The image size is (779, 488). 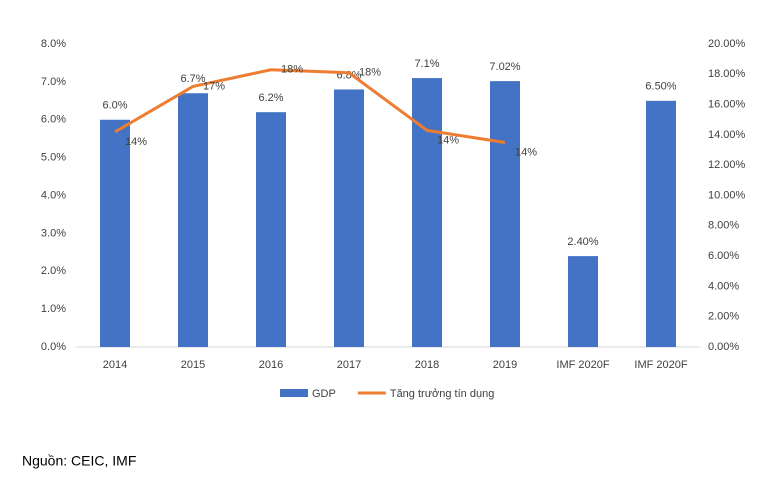 What do you see at coordinates (193, 365) in the screenshot?
I see `x-tick-label: 2015` at bounding box center [193, 365].